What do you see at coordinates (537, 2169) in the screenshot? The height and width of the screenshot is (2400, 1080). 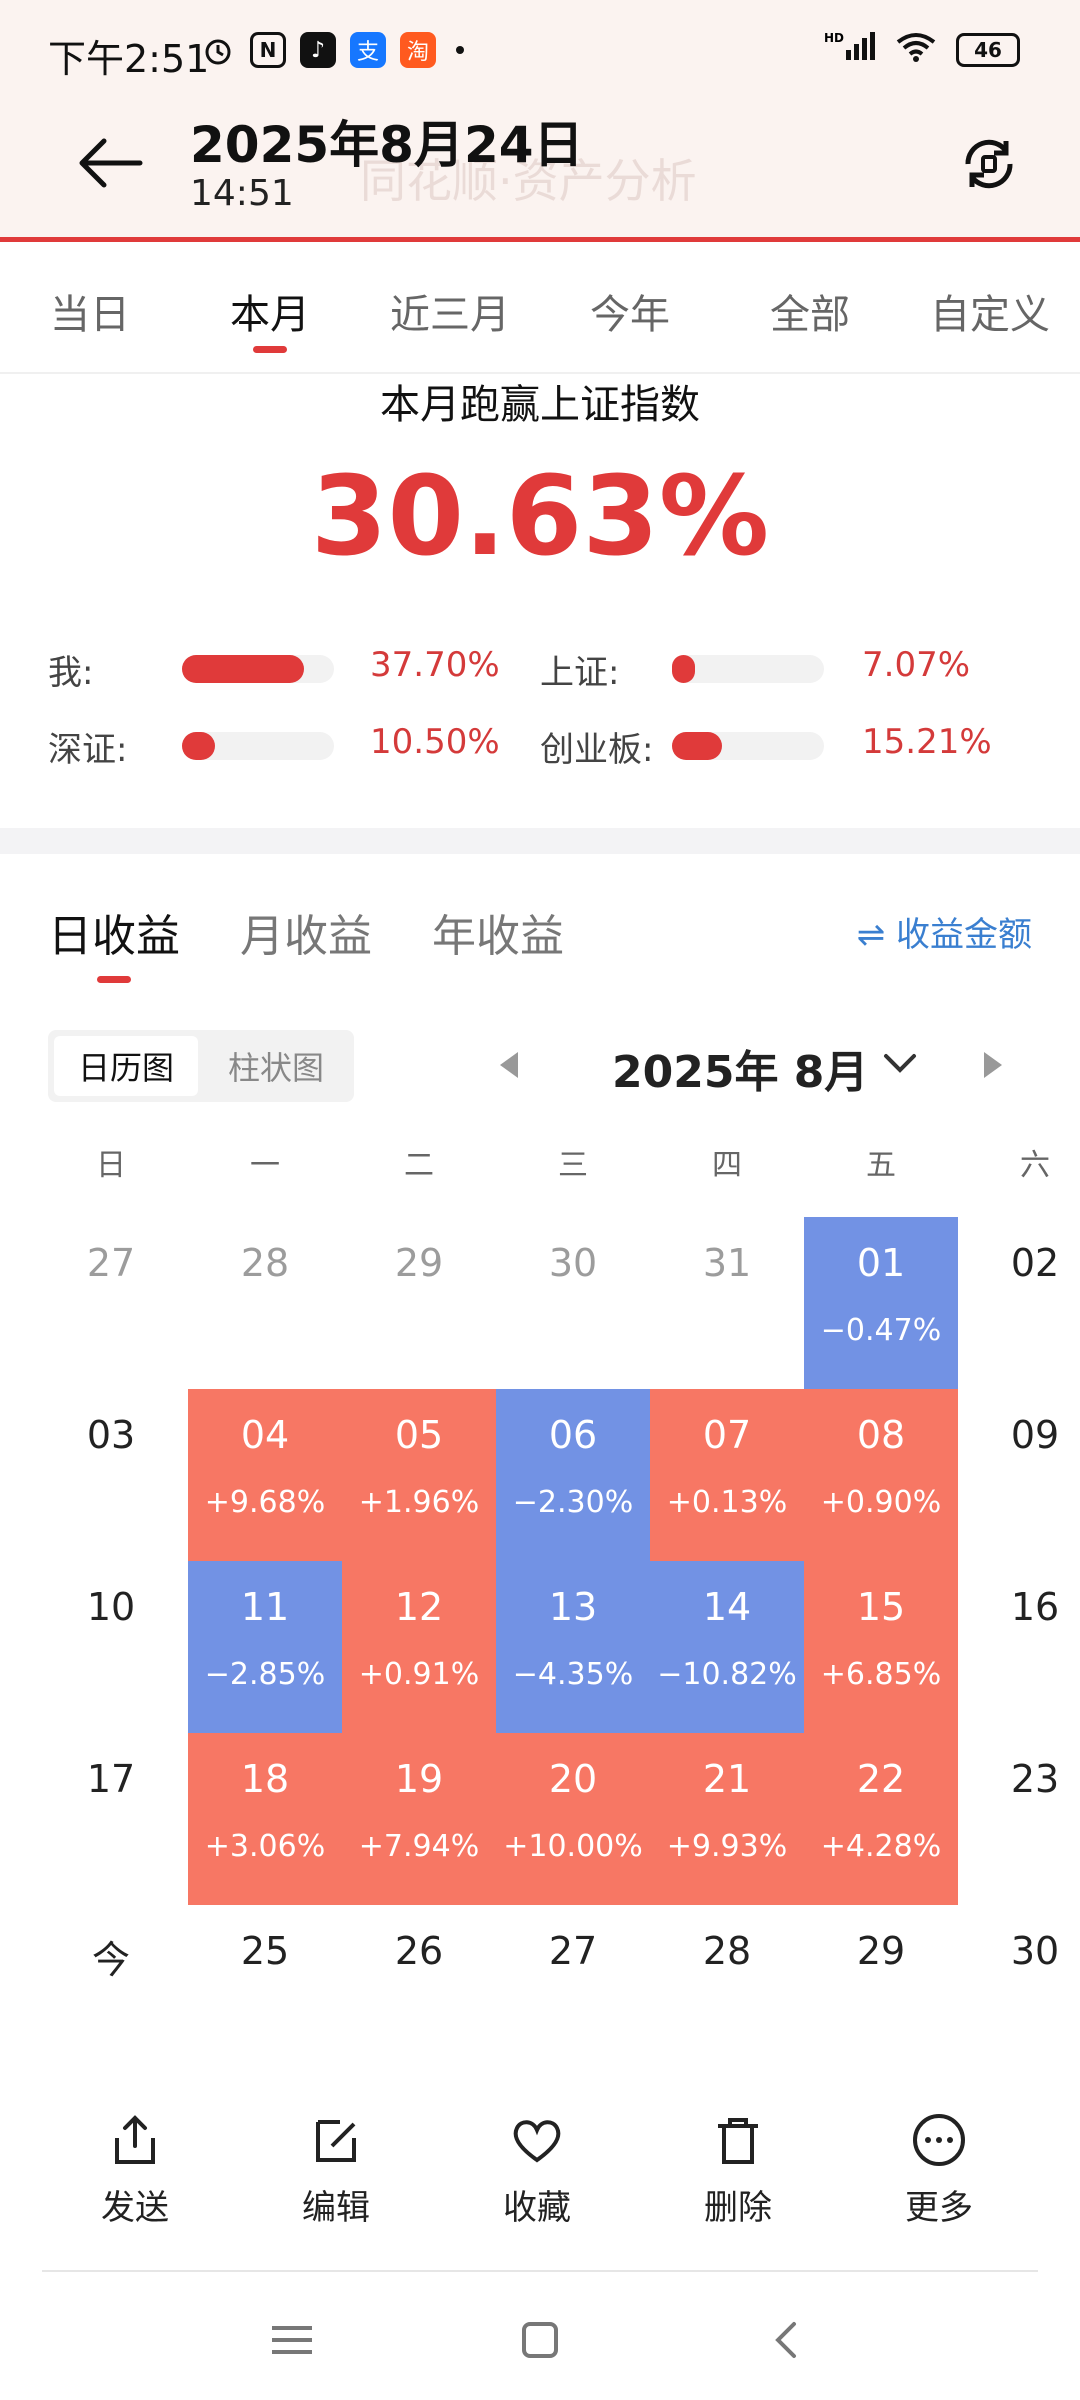 I see `favorite-button: 收藏` at bounding box center [537, 2169].